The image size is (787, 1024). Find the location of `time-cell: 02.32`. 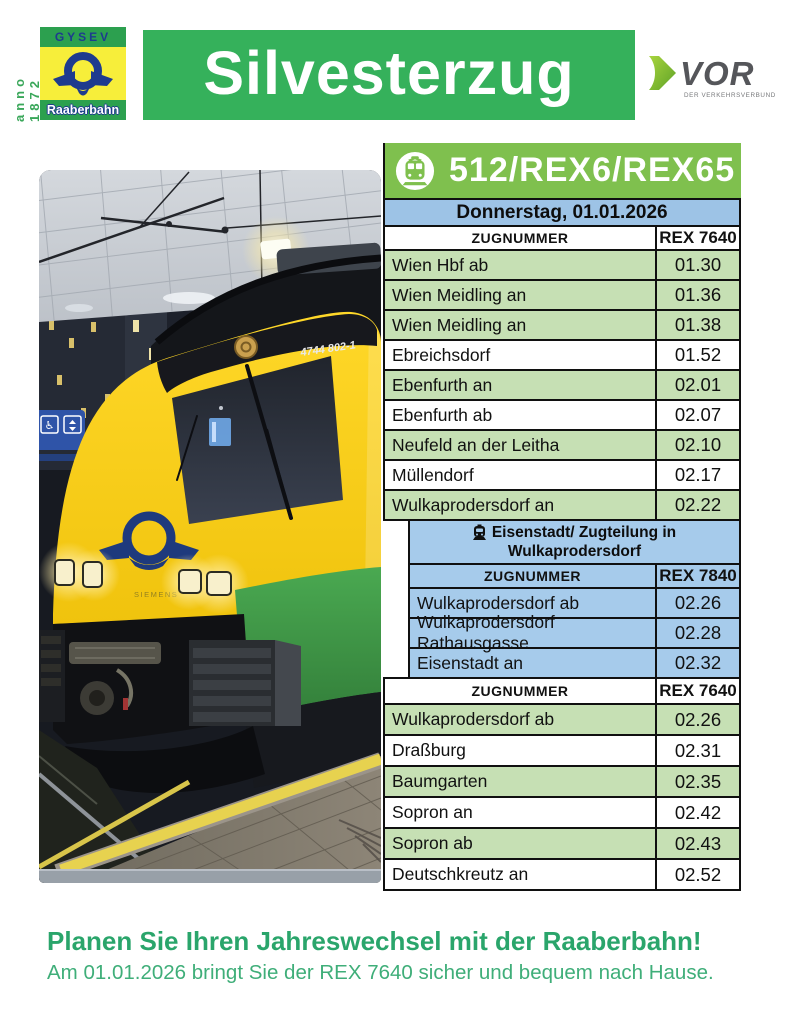

time-cell: 02.32 is located at coordinates (697, 663).